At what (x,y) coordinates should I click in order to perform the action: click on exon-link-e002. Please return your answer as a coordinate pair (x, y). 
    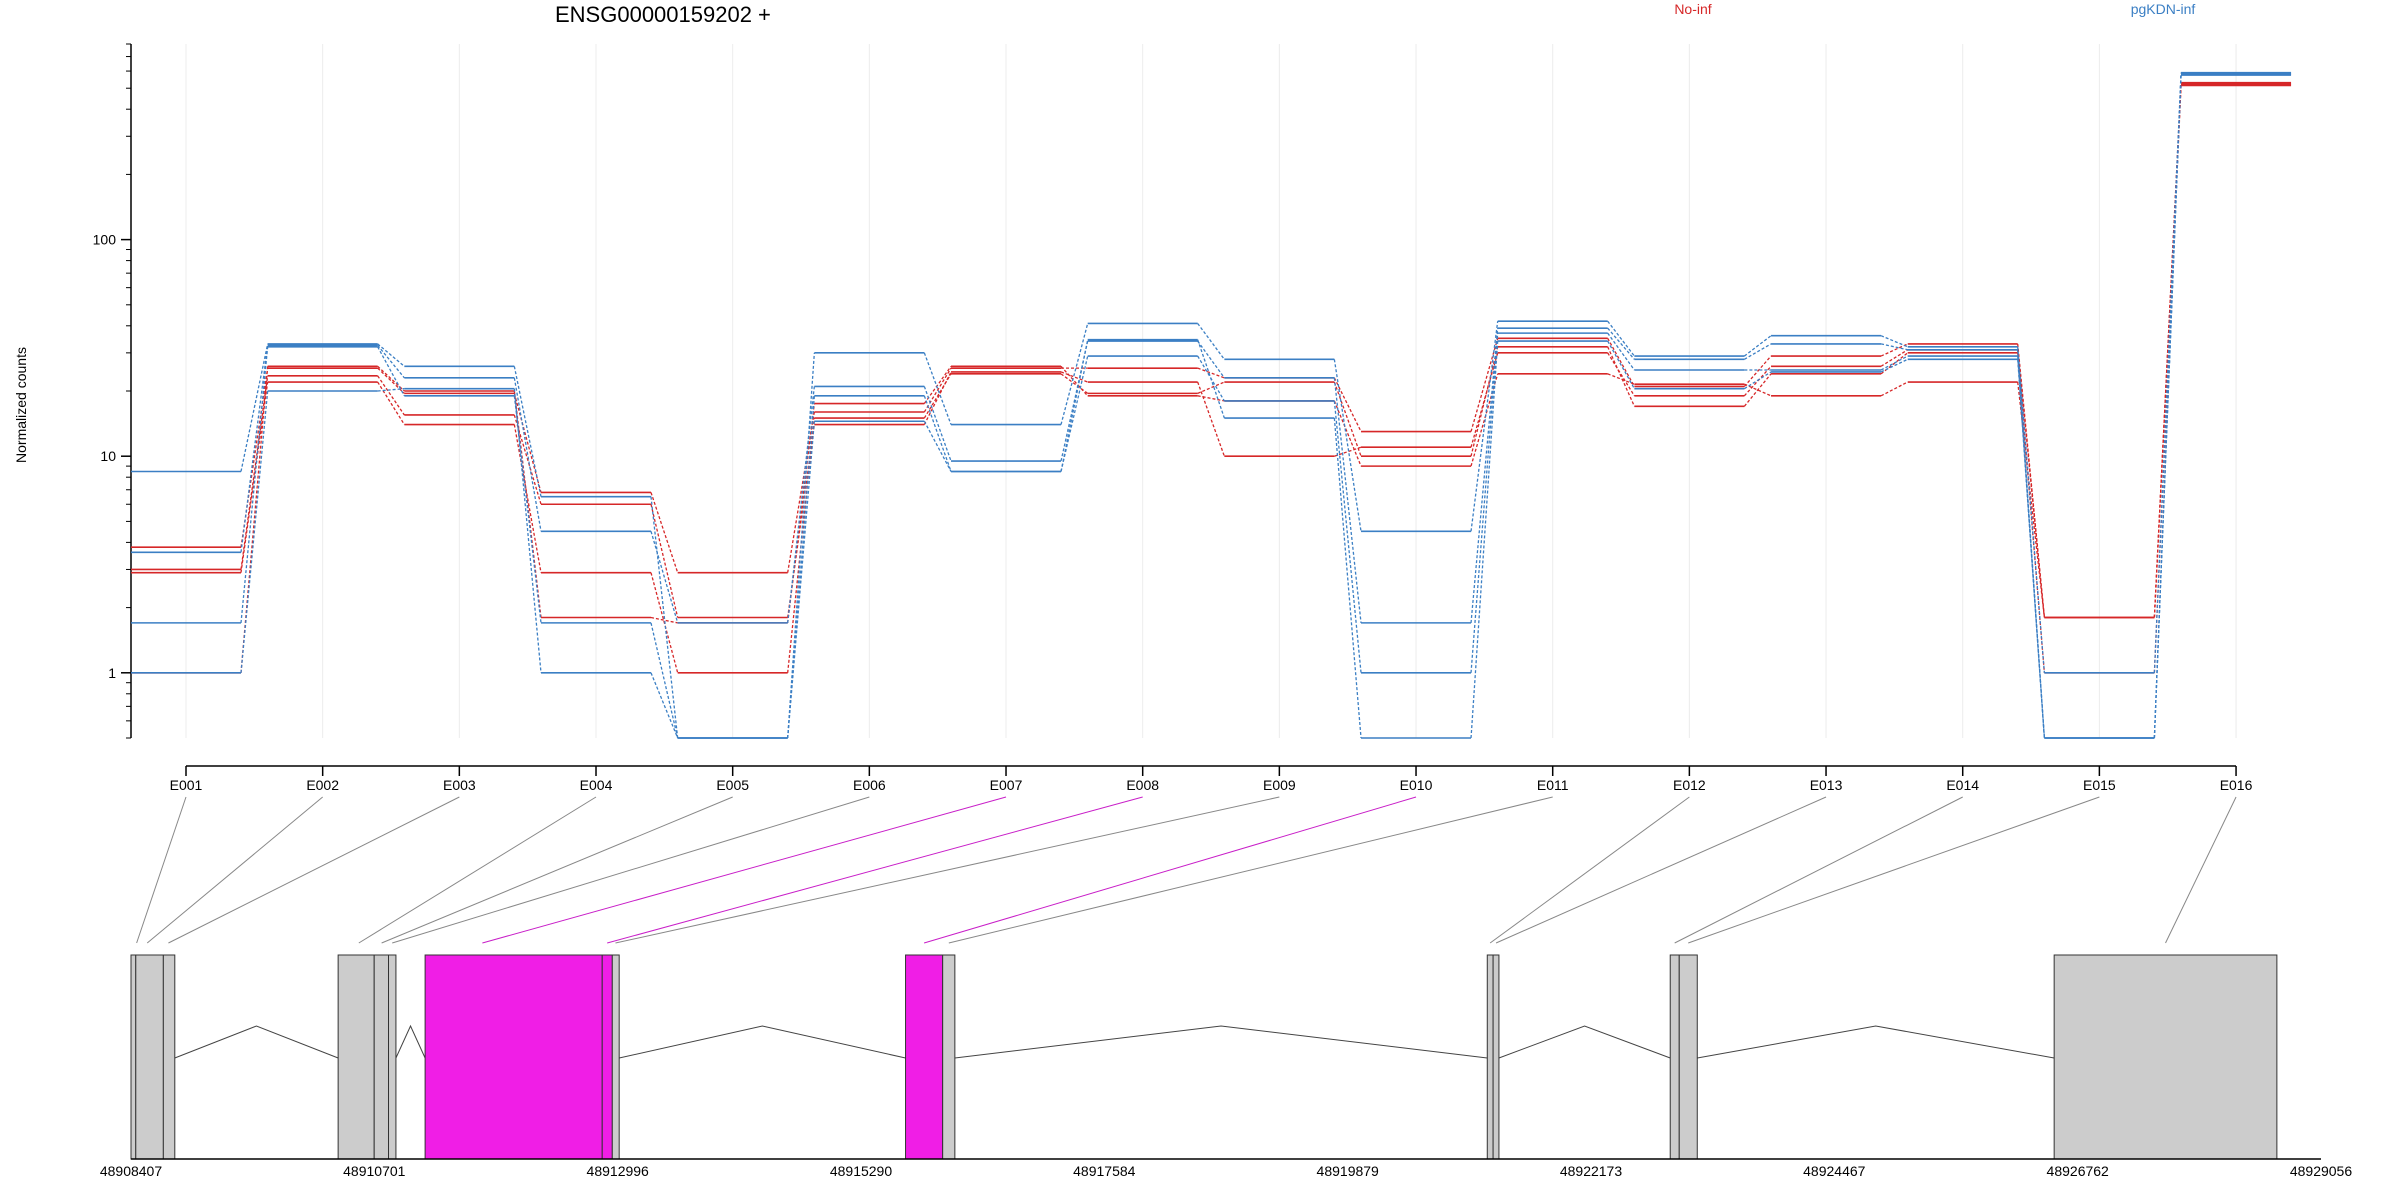
    Looking at the image, I should click on (234, 870).